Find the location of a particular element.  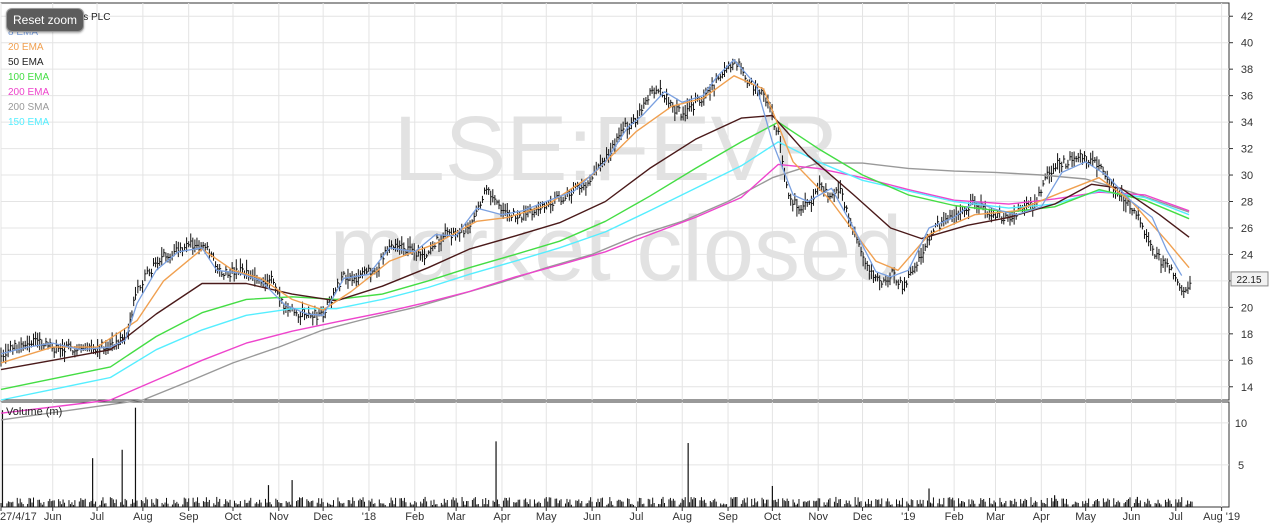

last-value-label: 22.15 is located at coordinates (1248, 280).